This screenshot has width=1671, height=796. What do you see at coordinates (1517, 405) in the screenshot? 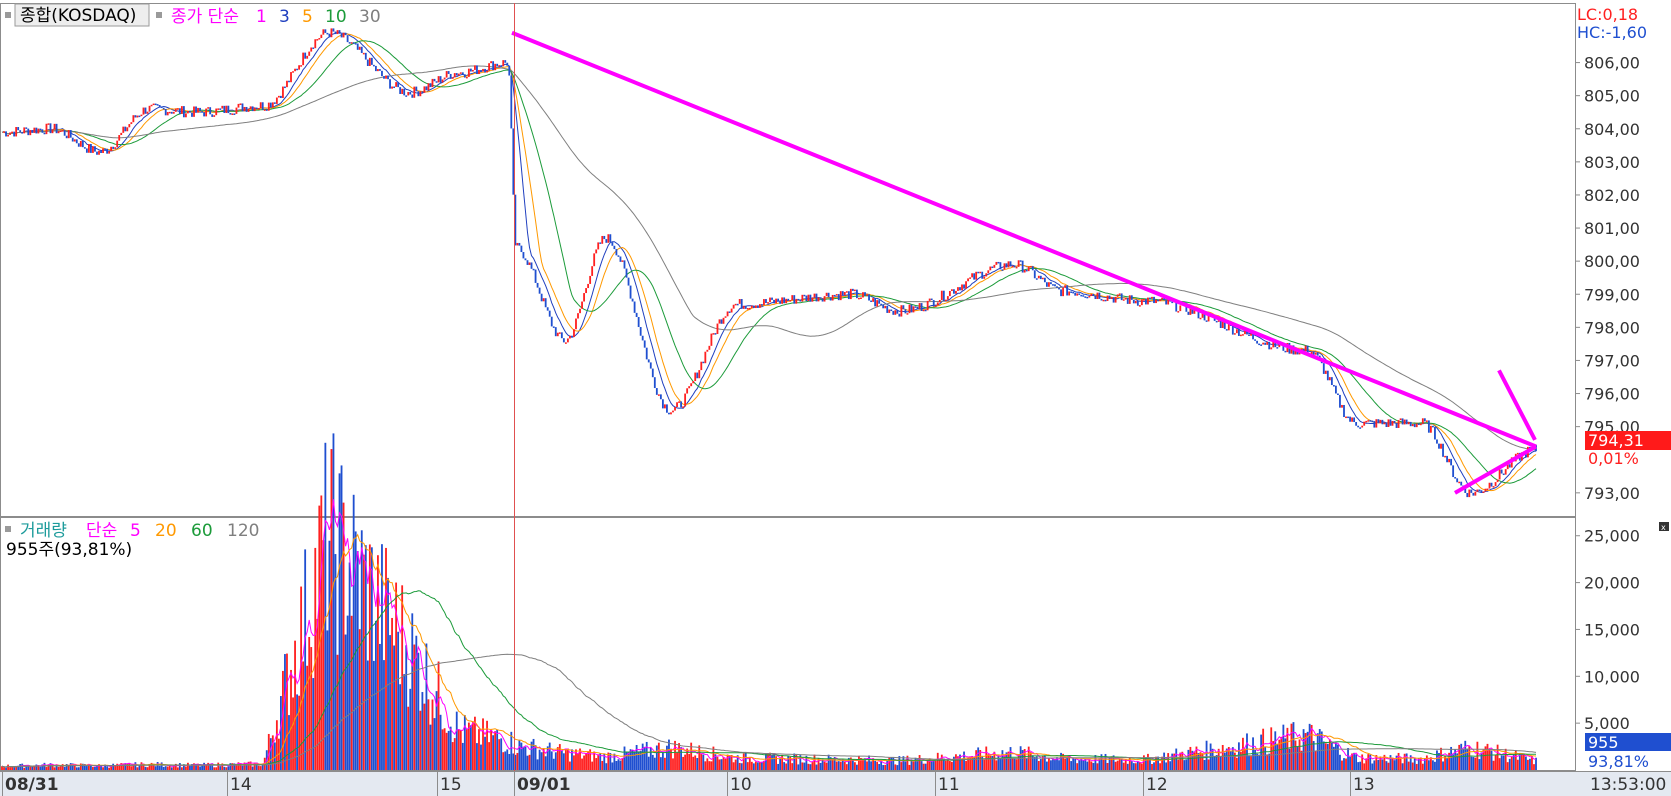
I see `arrow-annotation` at bounding box center [1517, 405].